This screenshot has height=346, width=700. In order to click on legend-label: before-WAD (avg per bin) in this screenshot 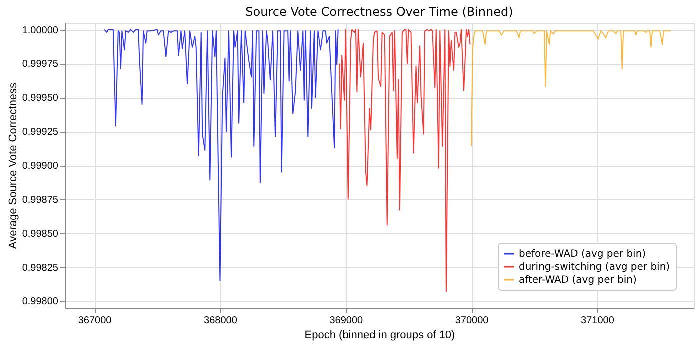, I will do `click(582, 254)`.